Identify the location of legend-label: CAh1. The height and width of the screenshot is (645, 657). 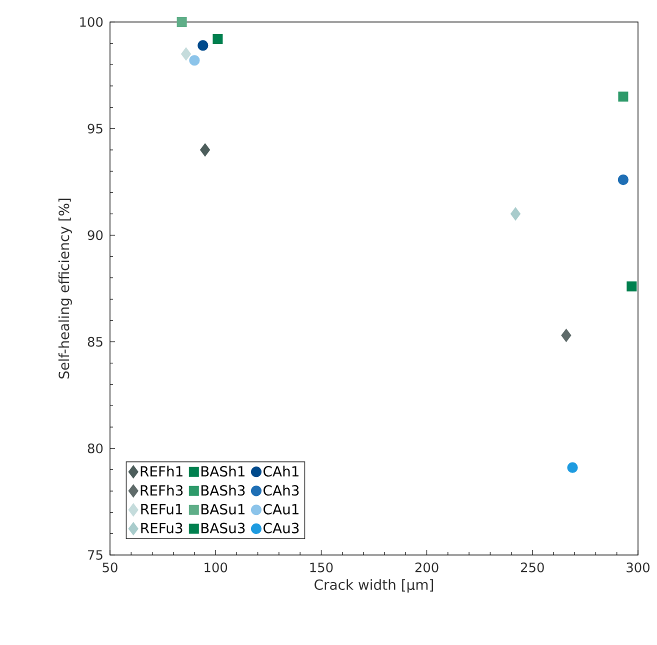
(281, 471).